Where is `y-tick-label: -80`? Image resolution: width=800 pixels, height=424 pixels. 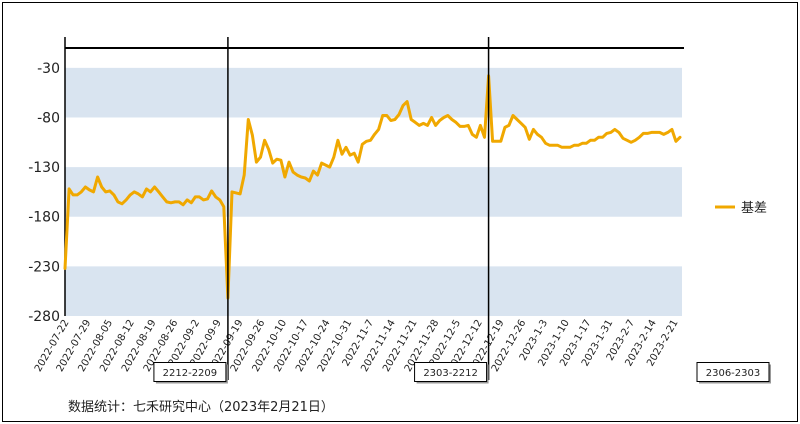
y-tick-label: -80 is located at coordinates (48, 118).